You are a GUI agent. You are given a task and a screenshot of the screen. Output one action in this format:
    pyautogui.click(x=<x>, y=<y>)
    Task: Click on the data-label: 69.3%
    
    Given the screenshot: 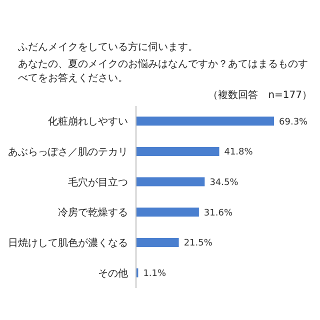 What is the action you would take?
    pyautogui.click(x=293, y=122)
    